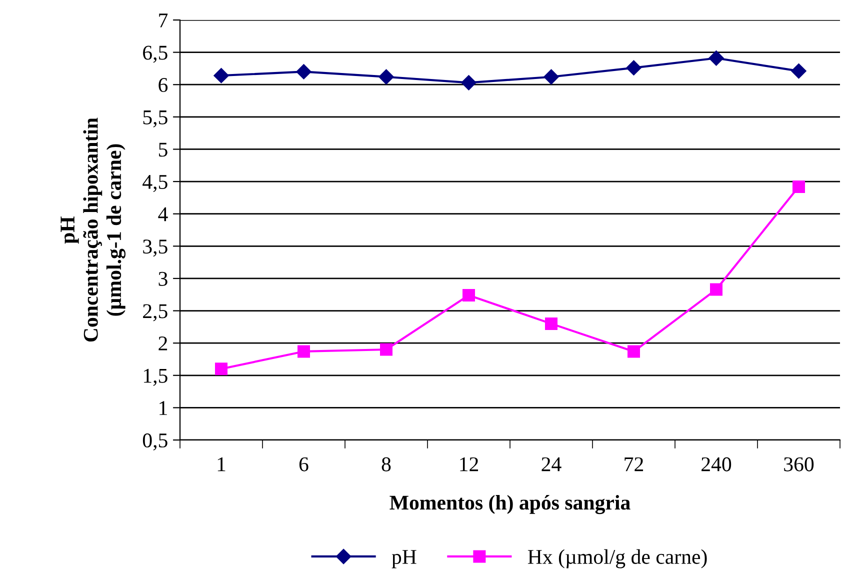 The width and height of the screenshot is (848, 570). What do you see at coordinates (510, 504) in the screenshot?
I see `x-axis-title: Momentos (h) após sangria` at bounding box center [510, 504].